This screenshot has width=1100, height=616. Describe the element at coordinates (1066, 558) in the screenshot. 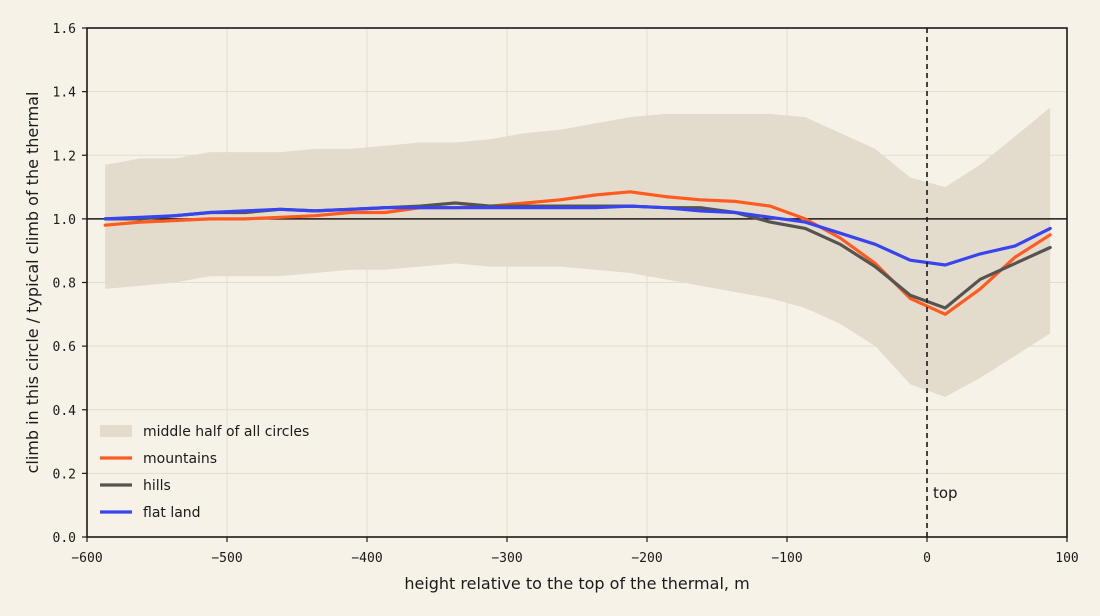

I see `x-tick-label: 100` at that location.